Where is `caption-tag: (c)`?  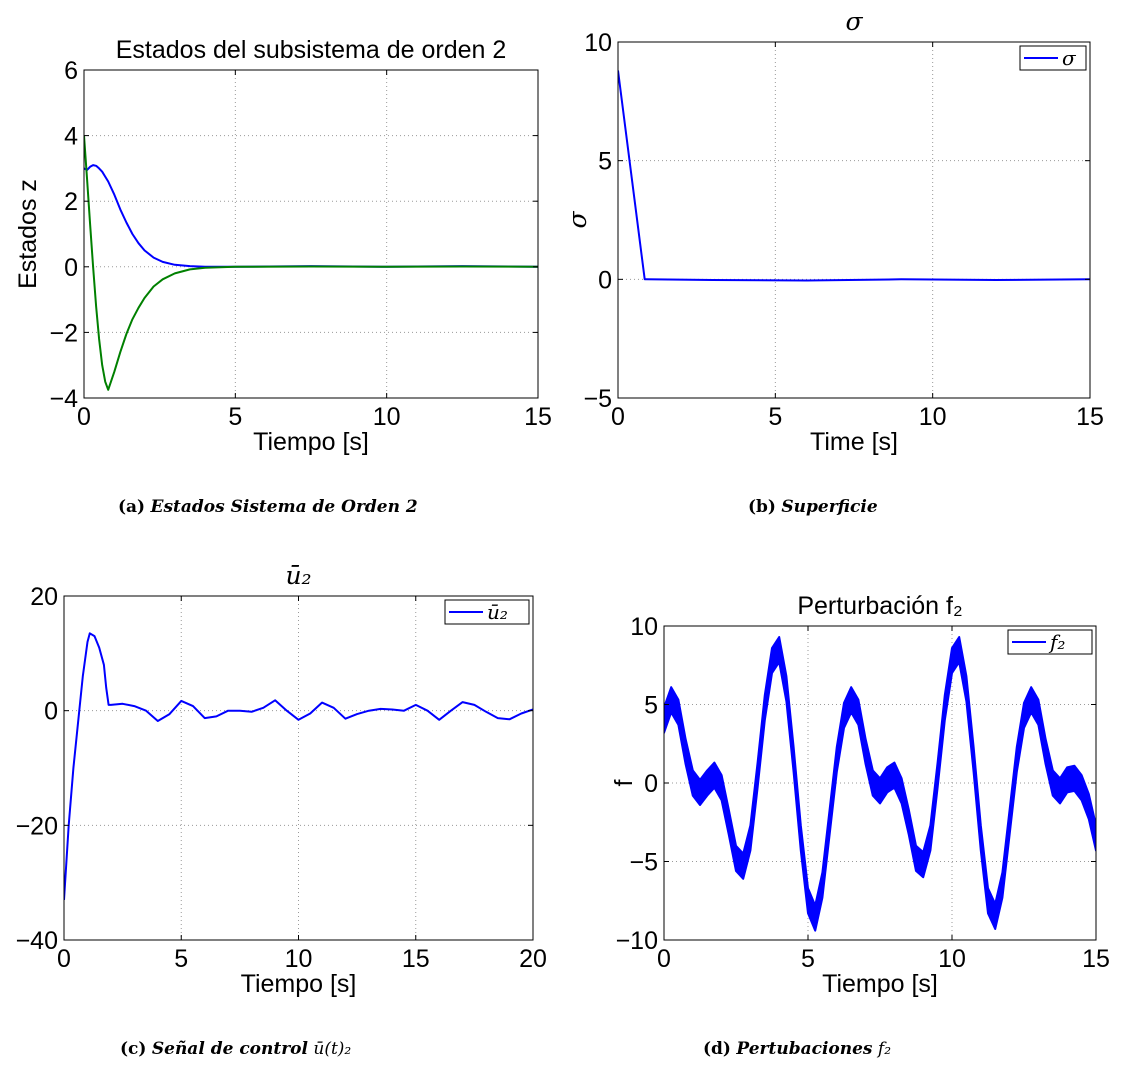
caption-tag: (c) is located at coordinates (133, 1049).